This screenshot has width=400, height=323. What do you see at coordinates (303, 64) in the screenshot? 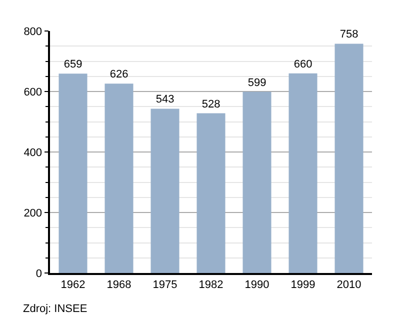
I see `data-label: 660` at bounding box center [303, 64].